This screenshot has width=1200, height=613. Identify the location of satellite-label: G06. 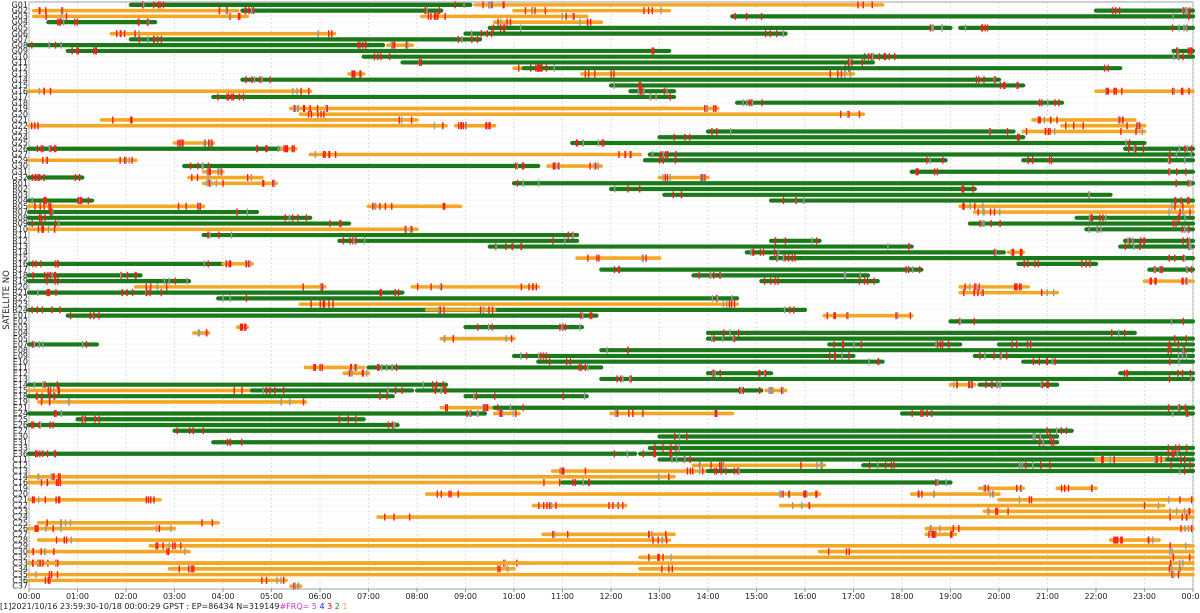
(20, 33).